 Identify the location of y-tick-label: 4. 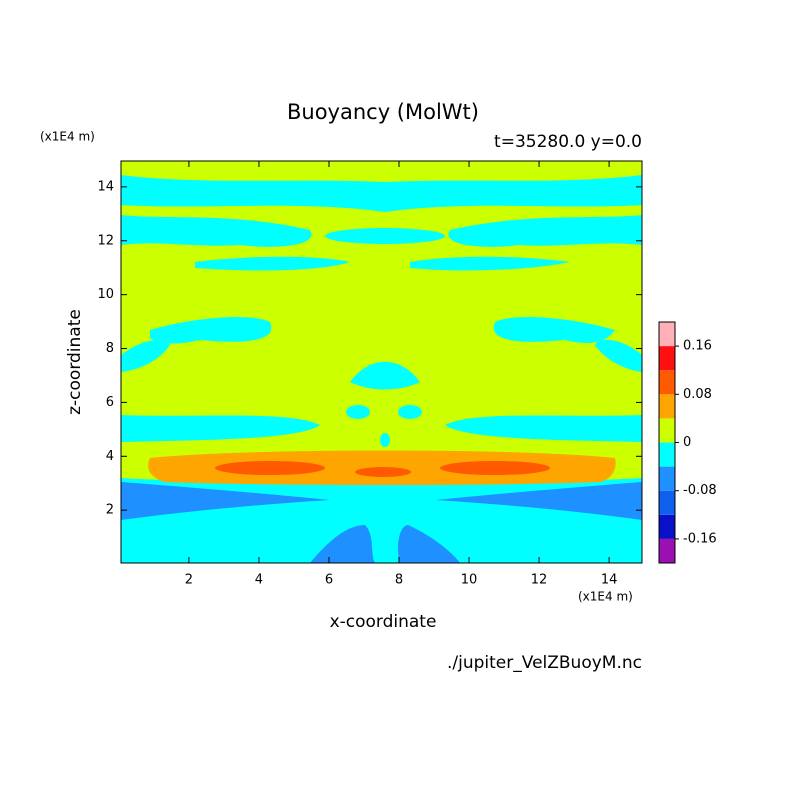
(110, 456).